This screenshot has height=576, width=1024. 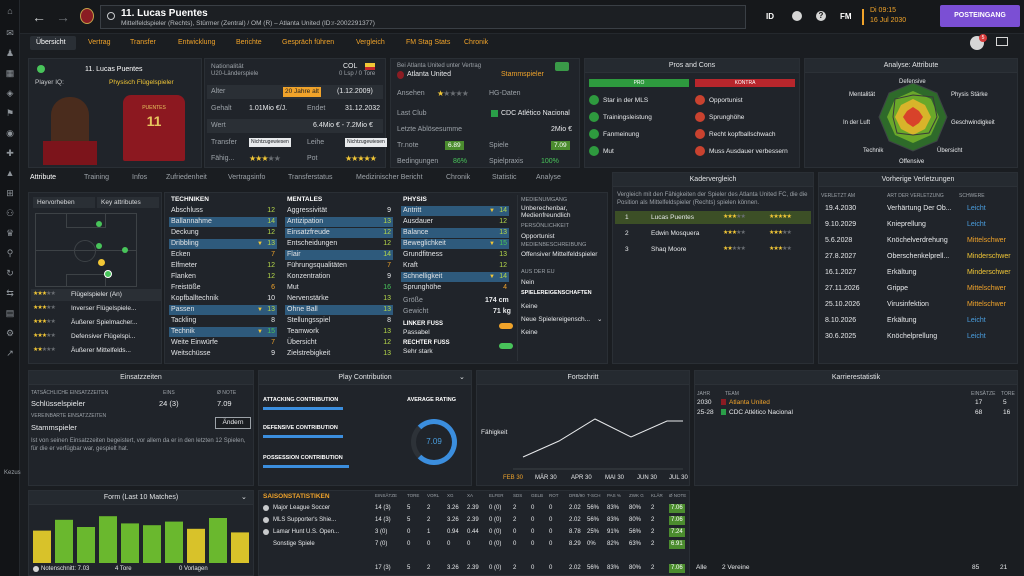 I want to click on injury-row: 8.10.2026 Erkältung Leicht, so click(x=918, y=320).